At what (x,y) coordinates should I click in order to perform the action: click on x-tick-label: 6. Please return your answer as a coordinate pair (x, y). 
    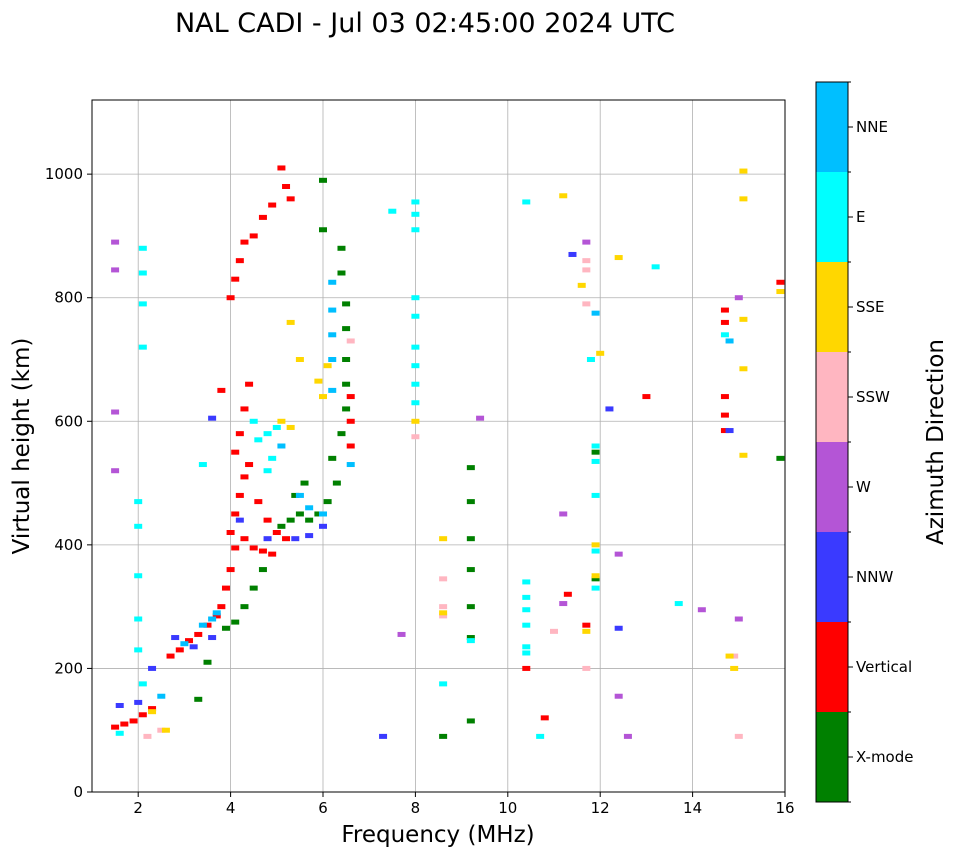
    Looking at the image, I should click on (323, 808).